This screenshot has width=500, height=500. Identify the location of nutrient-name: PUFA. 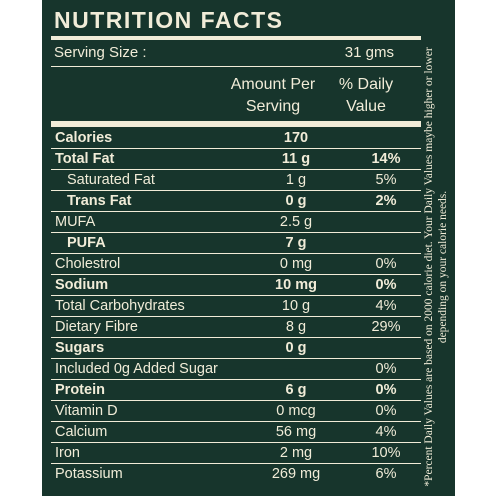
(86, 243).